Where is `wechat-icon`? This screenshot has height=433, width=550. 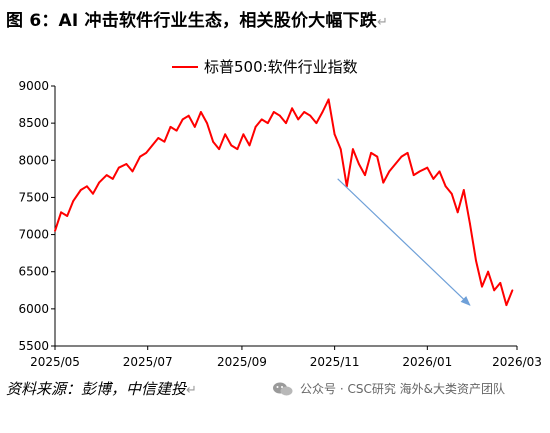 wechat-icon is located at coordinates (283, 388).